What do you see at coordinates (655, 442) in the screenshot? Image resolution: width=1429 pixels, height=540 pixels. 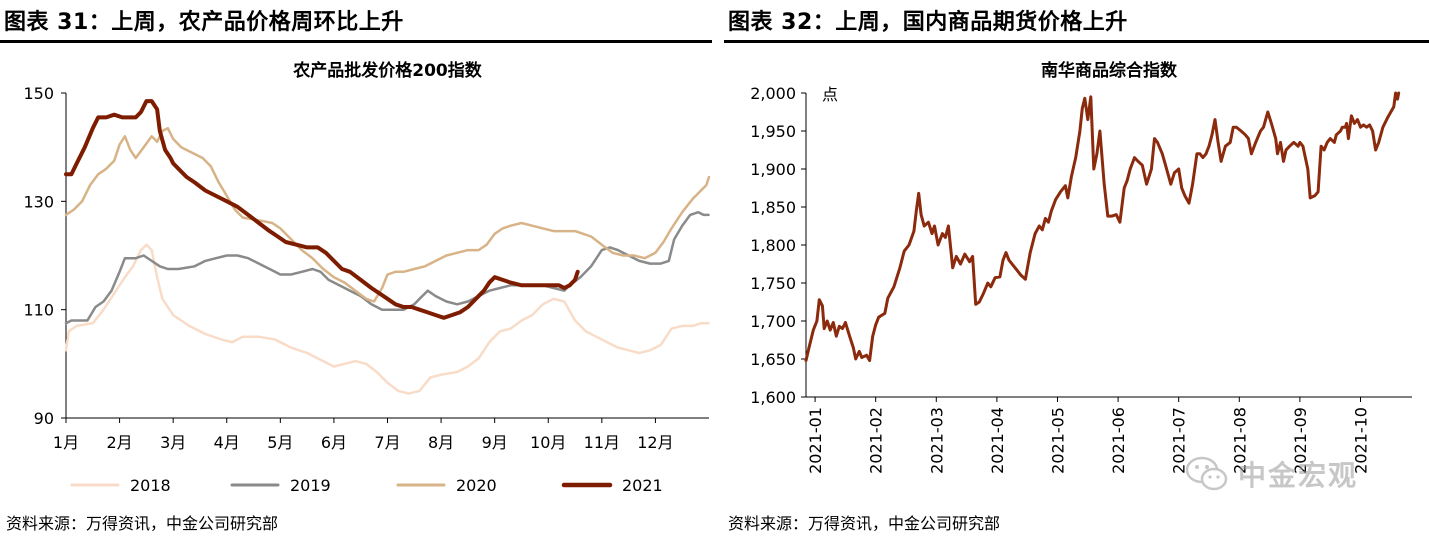 I see `left-x-tick-label: 12月` at bounding box center [655, 442].